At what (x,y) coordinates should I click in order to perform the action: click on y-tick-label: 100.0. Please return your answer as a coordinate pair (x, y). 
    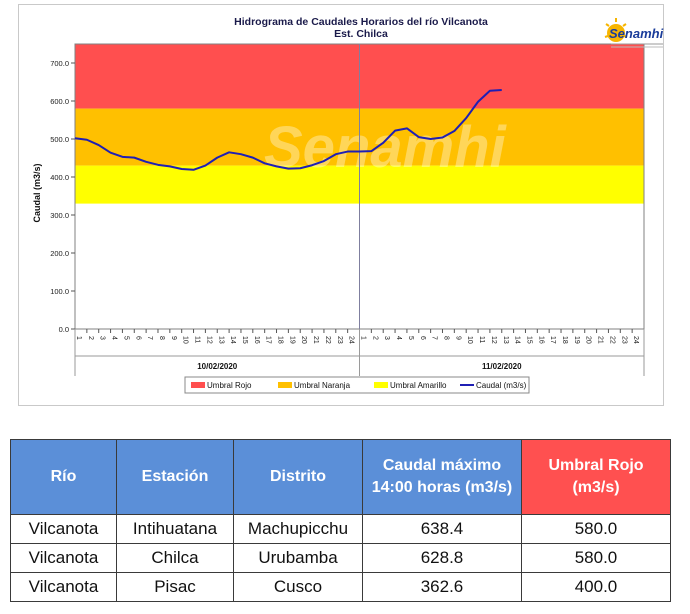
    Looking at the image, I should click on (59, 291).